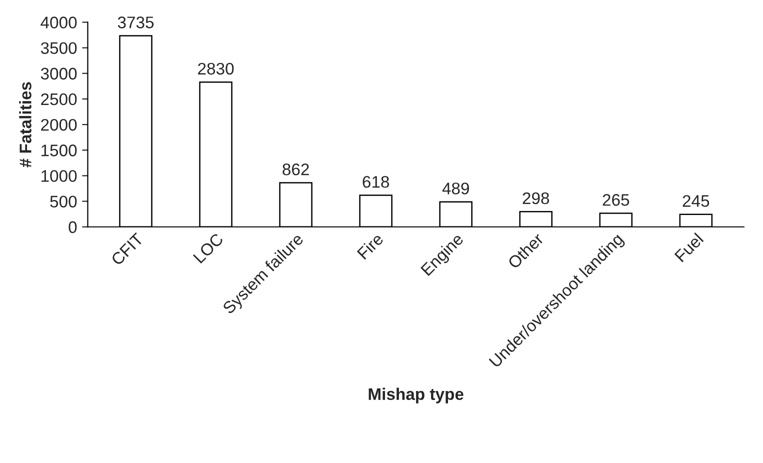  Describe the element at coordinates (216, 68) in the screenshot. I see `data-label: 2830` at that location.